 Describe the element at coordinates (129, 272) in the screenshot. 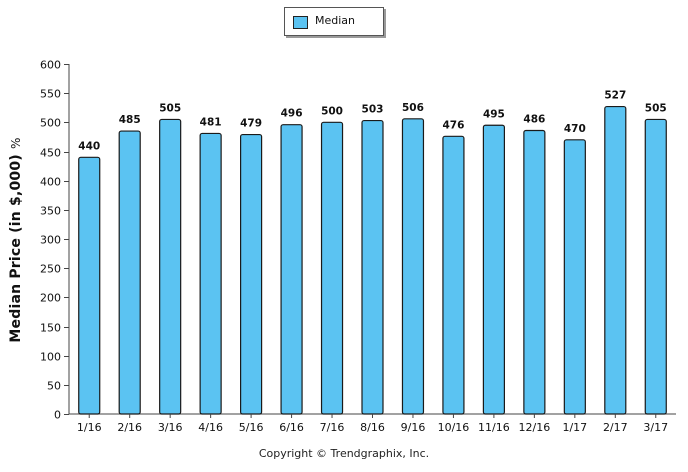

I see `bar-2/16` at that location.